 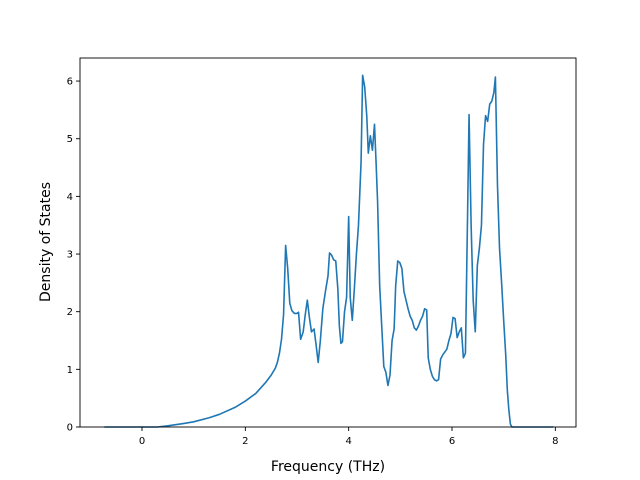 I want to click on y-tick-label: 6, so click(x=70, y=82).